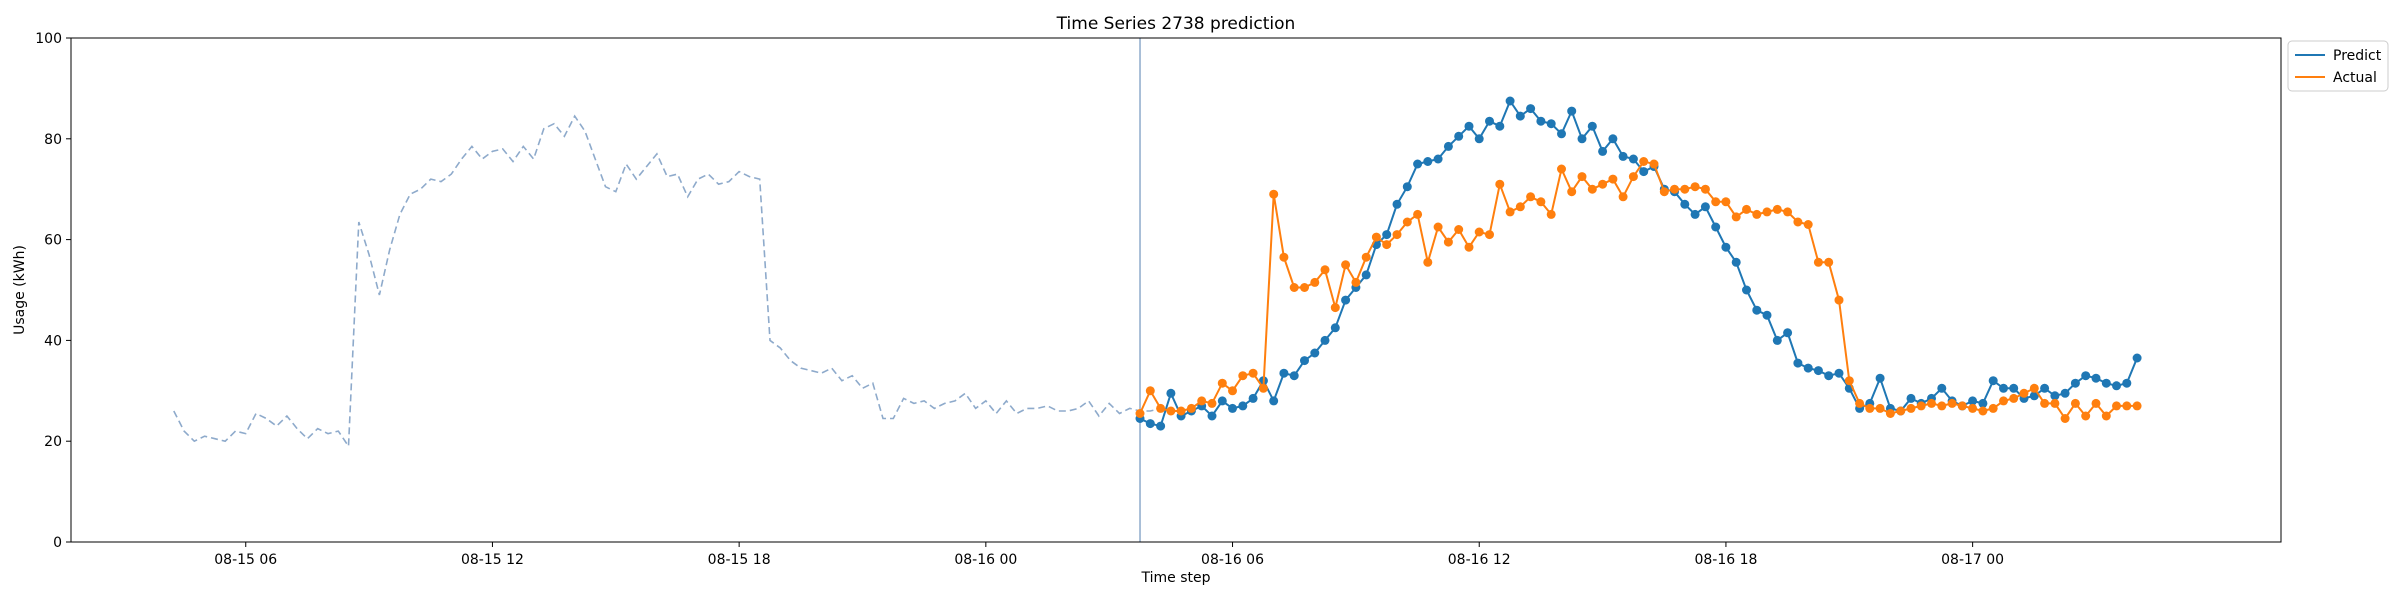 This screenshot has width=2400, height=600. Describe the element at coordinates (53, 140) in the screenshot. I see `y-tick-label: 80` at that location.